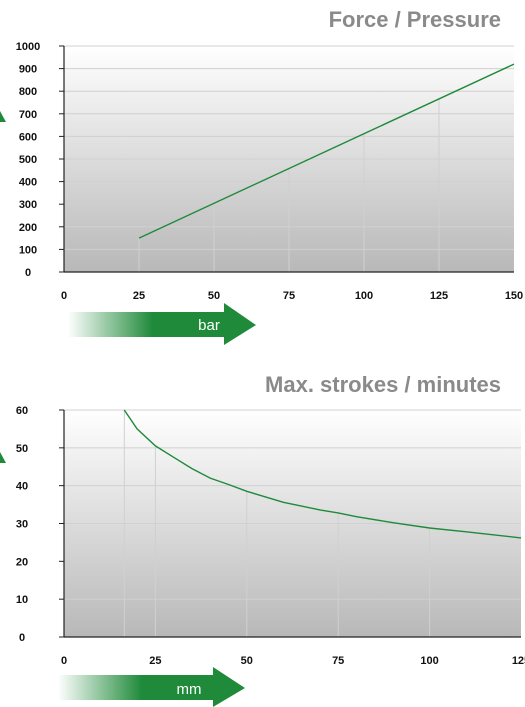  Describe the element at coordinates (22, 600) in the screenshot. I see `y-tick-label: 10` at that location.